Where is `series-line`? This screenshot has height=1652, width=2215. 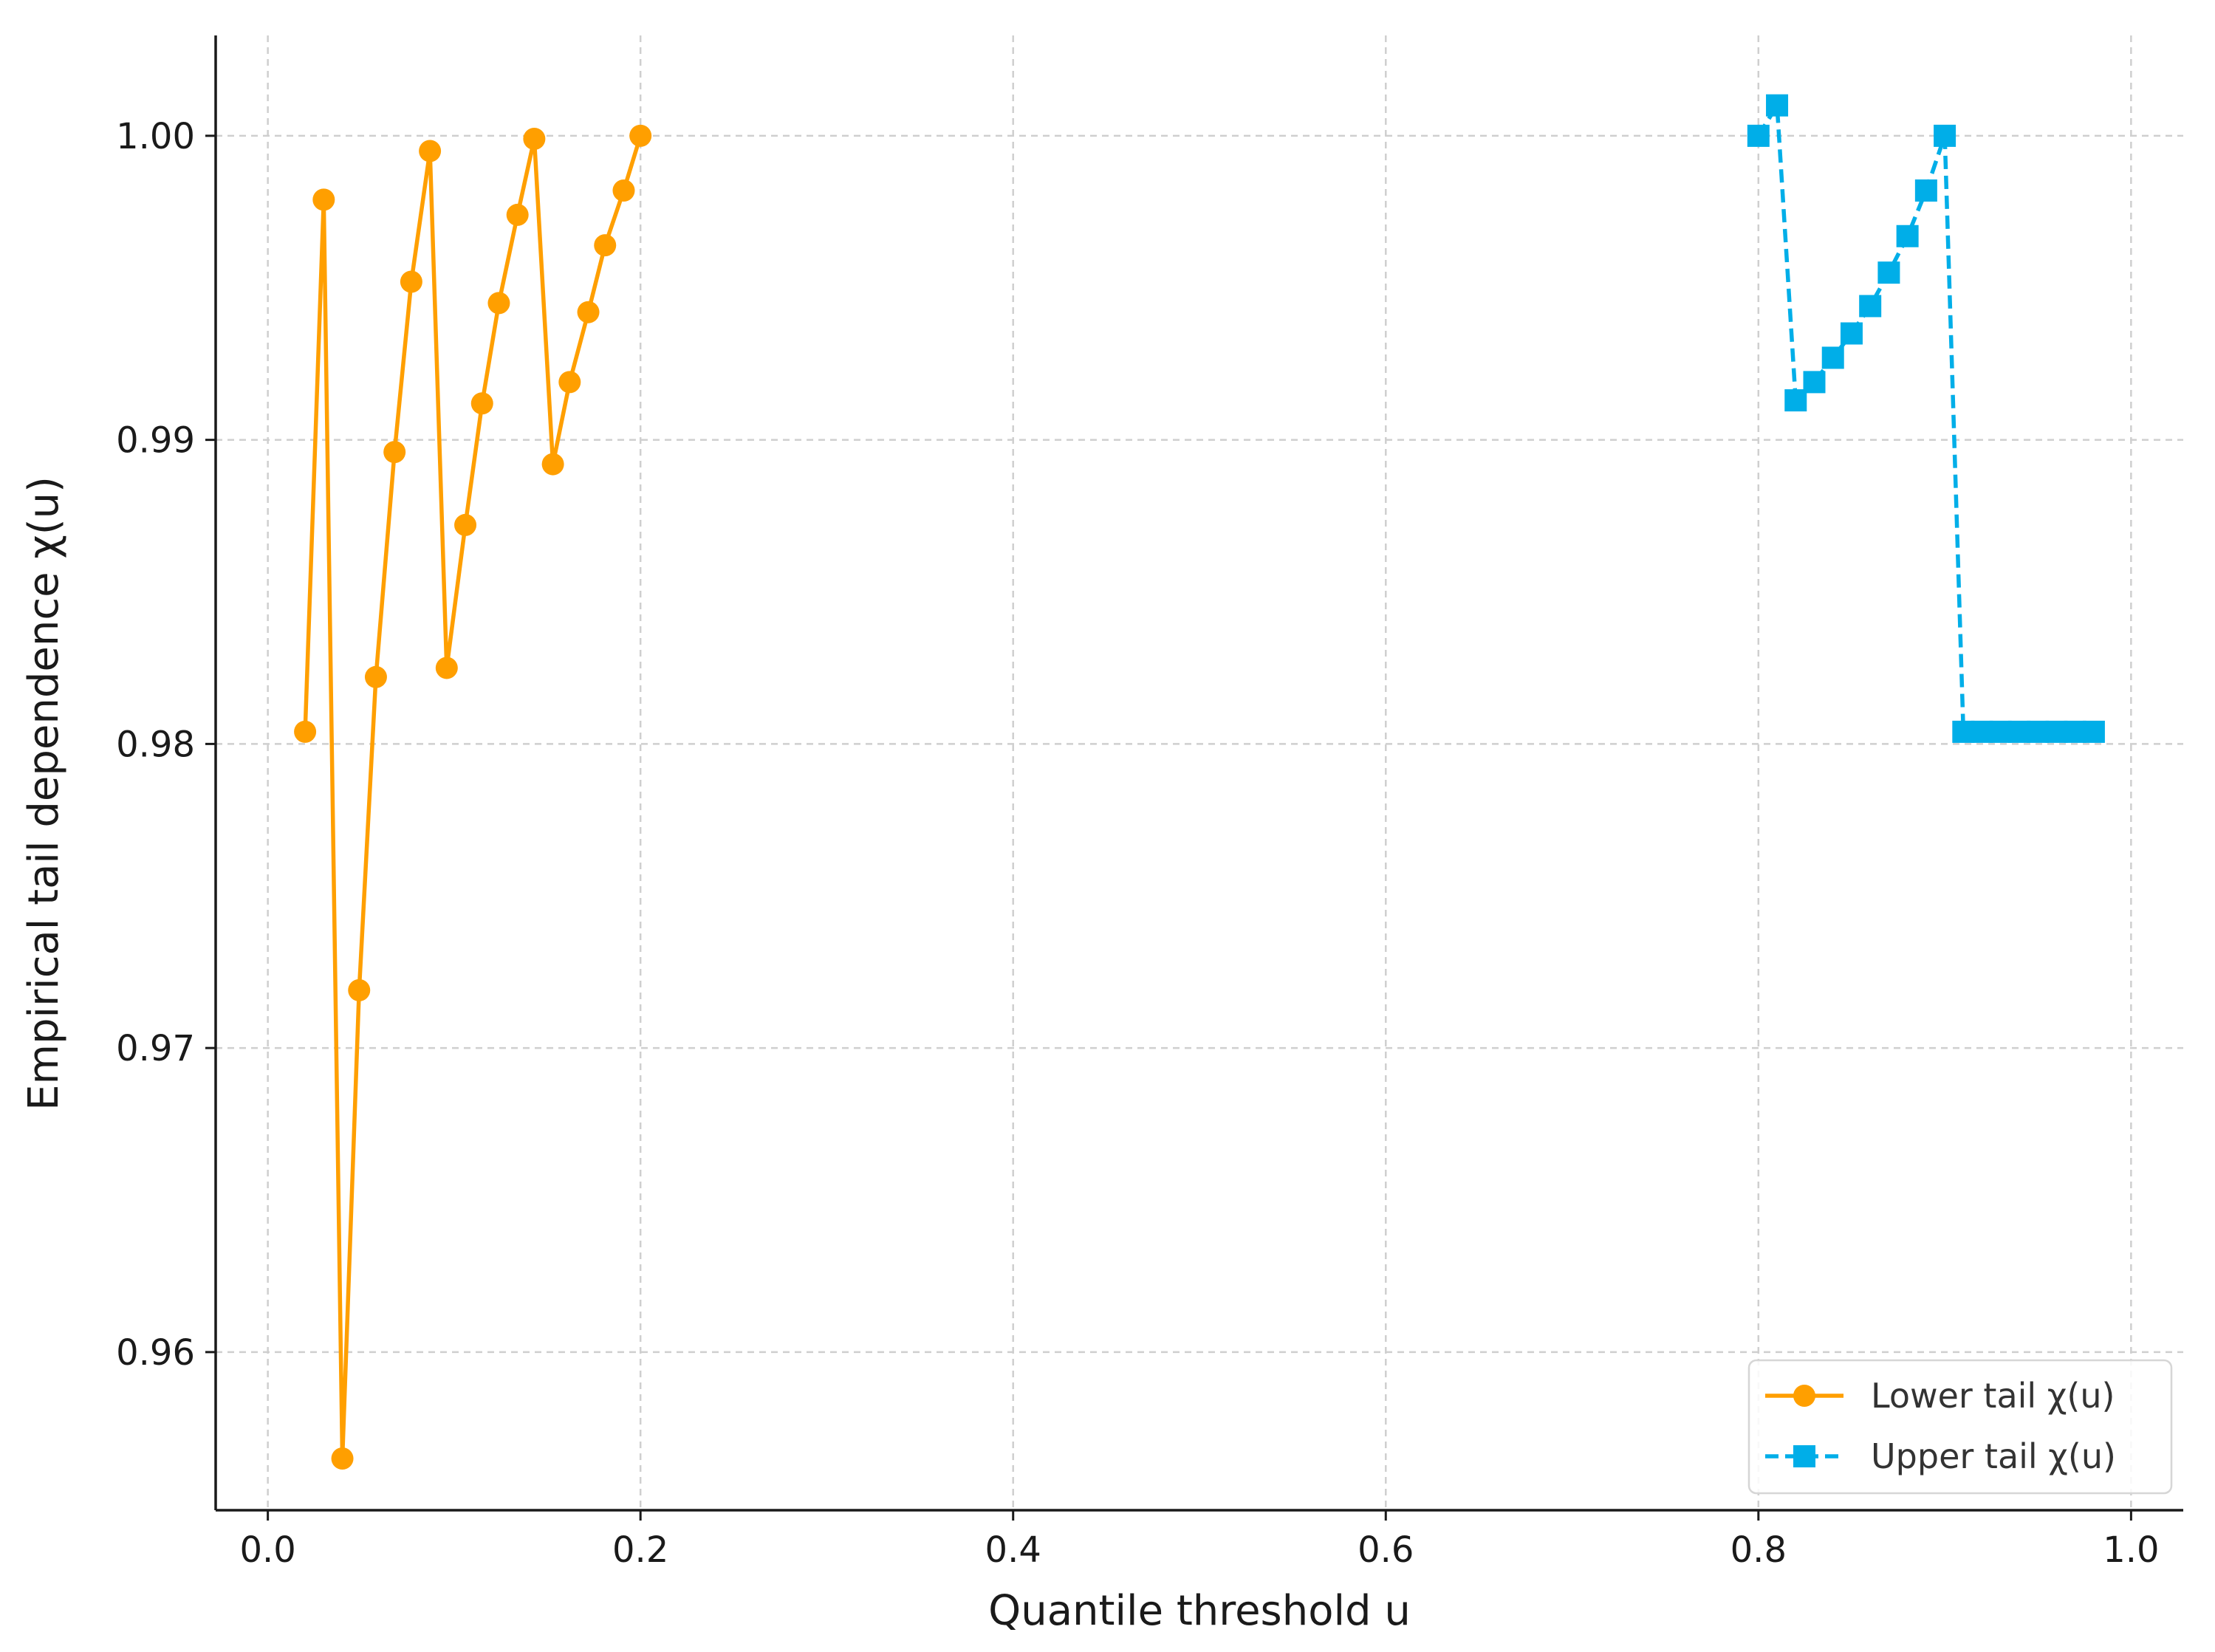
series-line is located at coordinates (473, 798).